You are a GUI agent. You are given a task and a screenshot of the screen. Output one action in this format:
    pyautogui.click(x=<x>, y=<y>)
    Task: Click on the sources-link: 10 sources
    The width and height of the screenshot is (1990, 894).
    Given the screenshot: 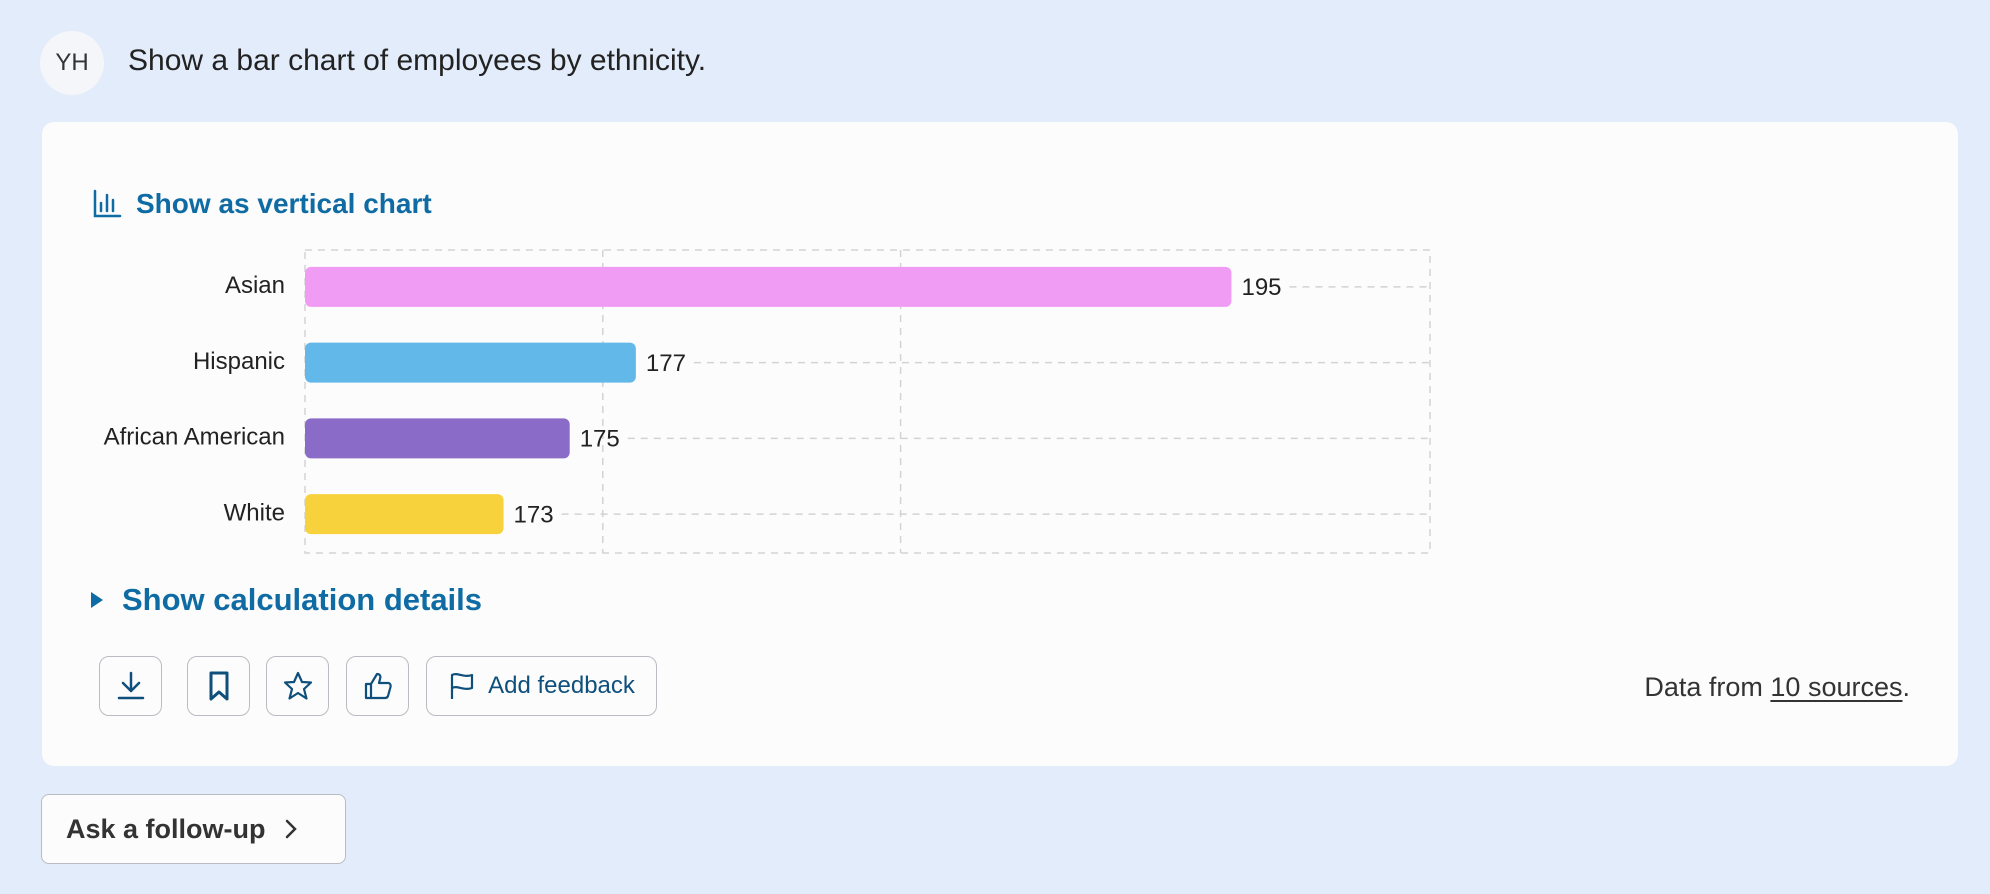 What is the action you would take?
    pyautogui.click(x=1836, y=687)
    